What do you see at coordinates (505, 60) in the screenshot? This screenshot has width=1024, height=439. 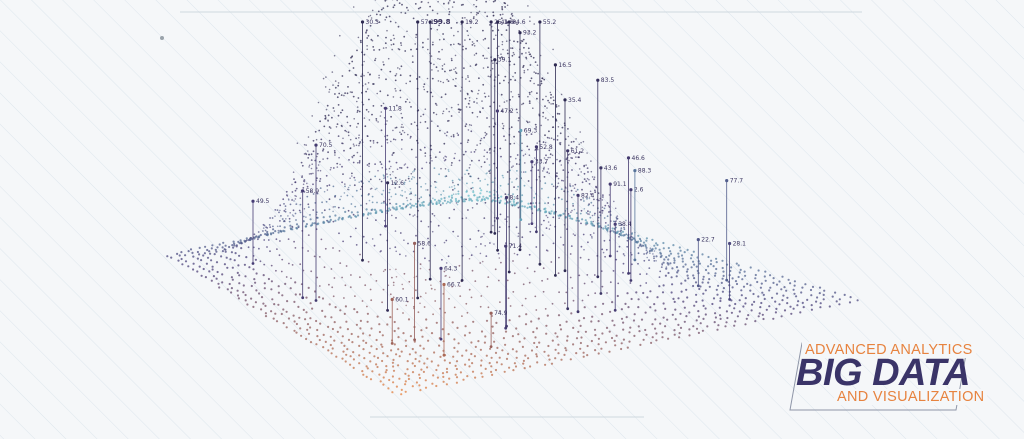 I see `pin-label: 39.1` at bounding box center [505, 60].